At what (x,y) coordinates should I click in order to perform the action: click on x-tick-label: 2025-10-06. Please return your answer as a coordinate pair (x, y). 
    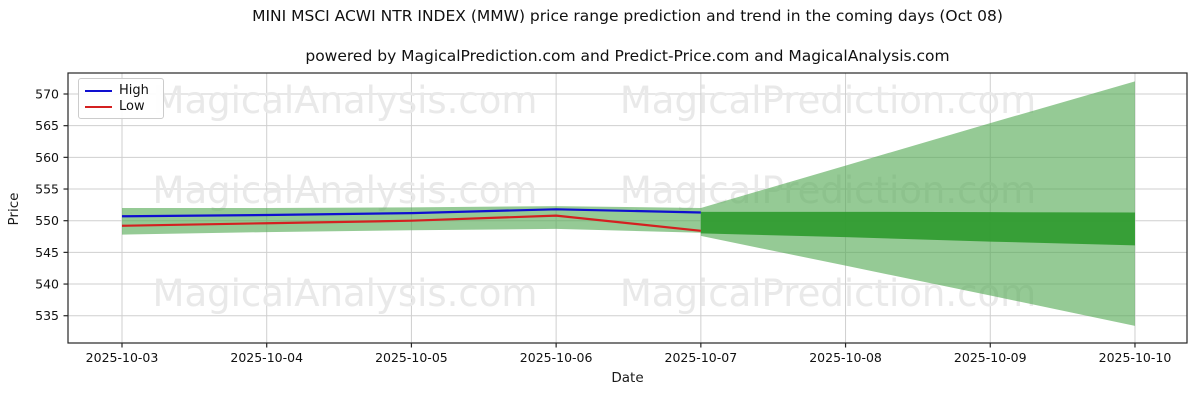
    Looking at the image, I should click on (556, 357).